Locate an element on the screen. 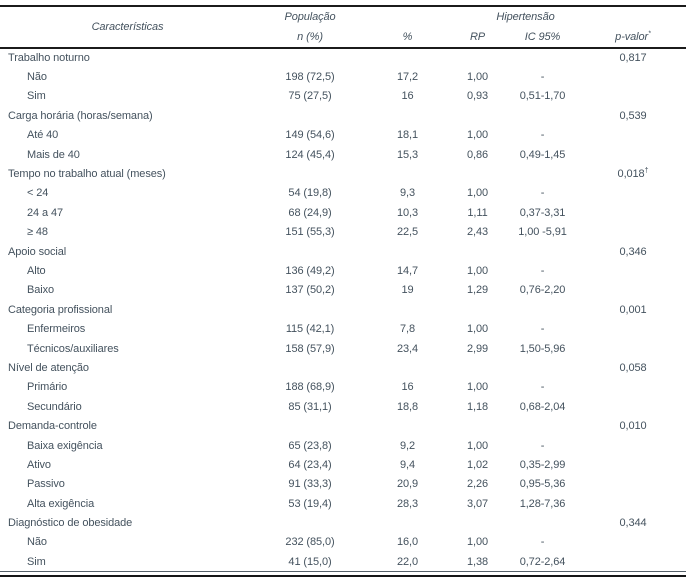  cell-pct: 9,2 is located at coordinates (407, 445).